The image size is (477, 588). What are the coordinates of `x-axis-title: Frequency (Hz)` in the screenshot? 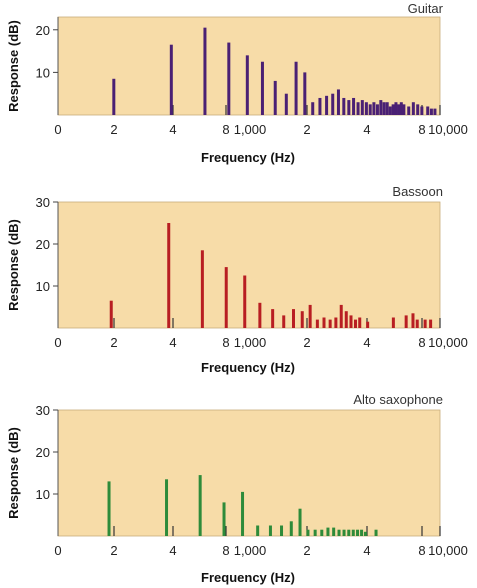 It's located at (248, 157).